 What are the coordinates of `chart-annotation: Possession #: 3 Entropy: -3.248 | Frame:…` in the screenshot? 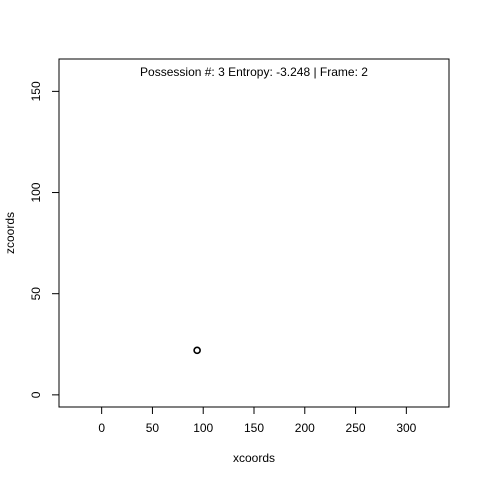 It's located at (254, 72).